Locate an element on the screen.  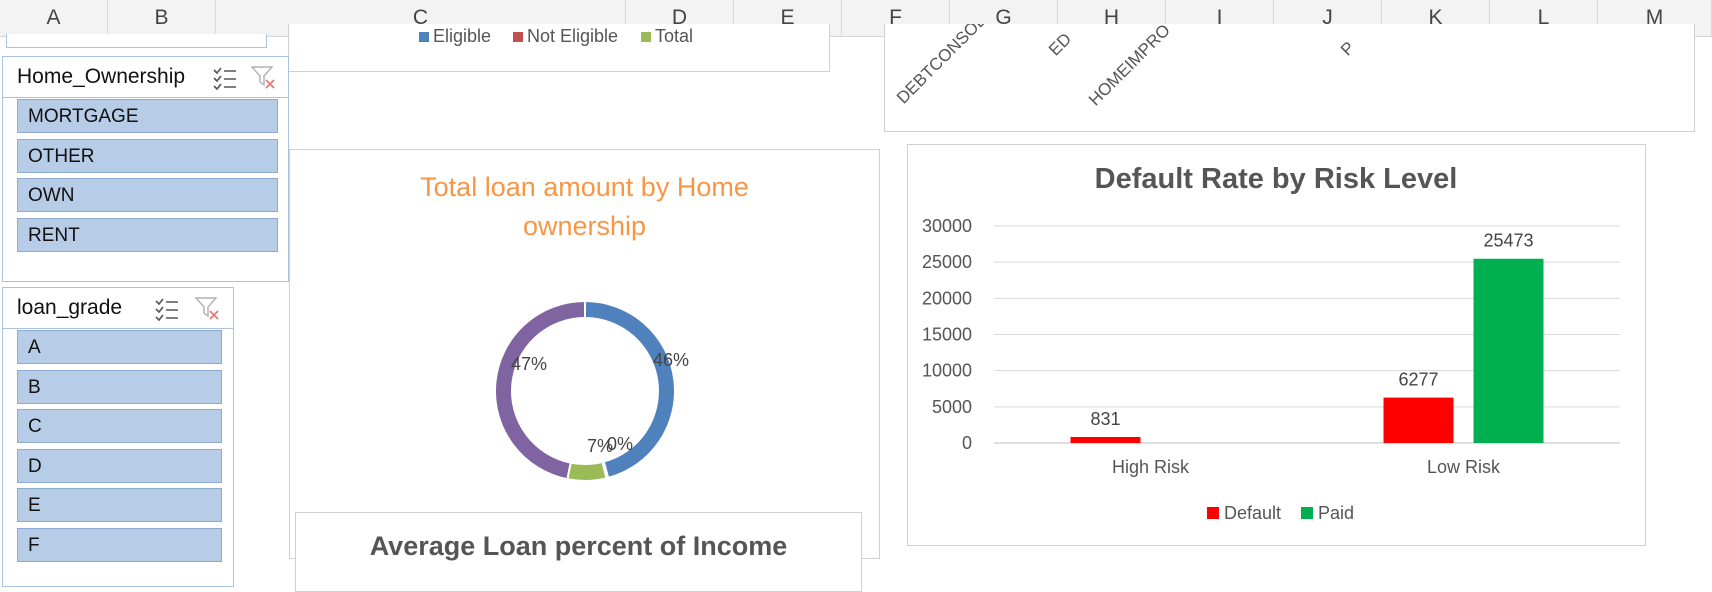
column-header-l: L is located at coordinates (1544, 18).